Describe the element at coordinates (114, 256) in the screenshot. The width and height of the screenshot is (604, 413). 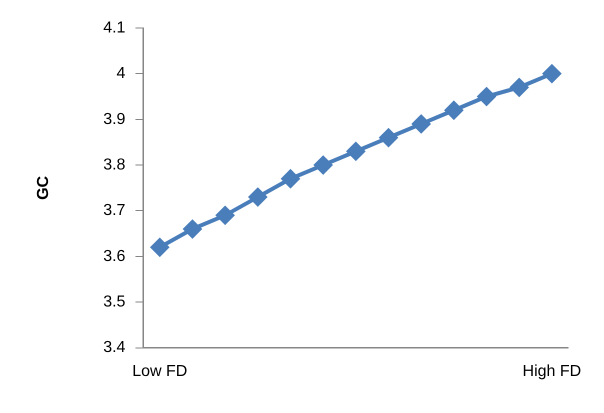
I see `y-tick-label: 3.6` at that location.